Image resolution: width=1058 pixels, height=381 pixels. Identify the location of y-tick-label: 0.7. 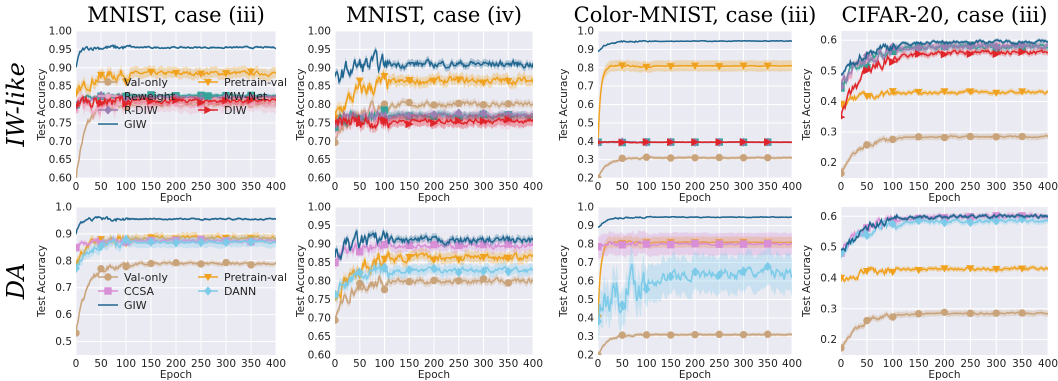
(585, 87).